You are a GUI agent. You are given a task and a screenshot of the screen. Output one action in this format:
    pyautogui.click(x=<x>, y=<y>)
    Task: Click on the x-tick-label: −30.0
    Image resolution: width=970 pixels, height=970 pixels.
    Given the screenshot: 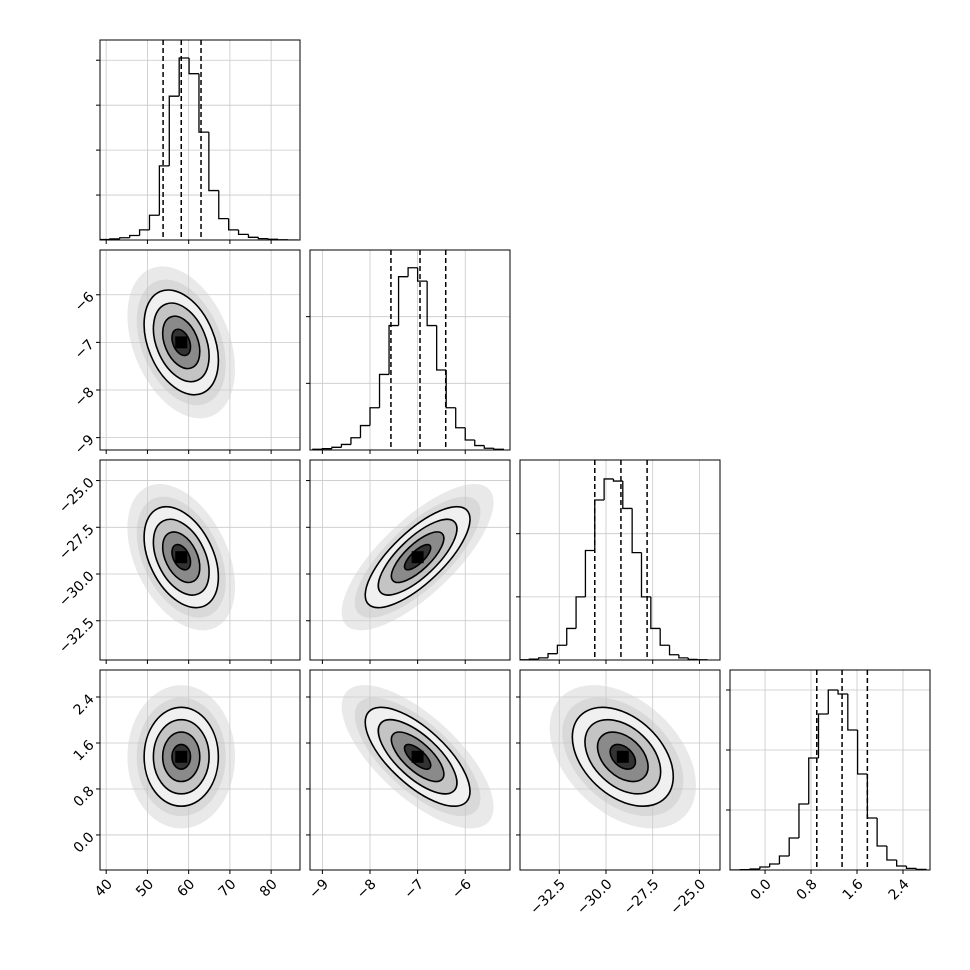 What is the action you would take?
    pyautogui.click(x=595, y=897)
    